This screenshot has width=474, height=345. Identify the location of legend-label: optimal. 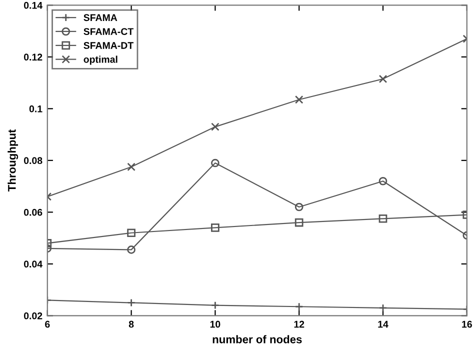
(101, 60).